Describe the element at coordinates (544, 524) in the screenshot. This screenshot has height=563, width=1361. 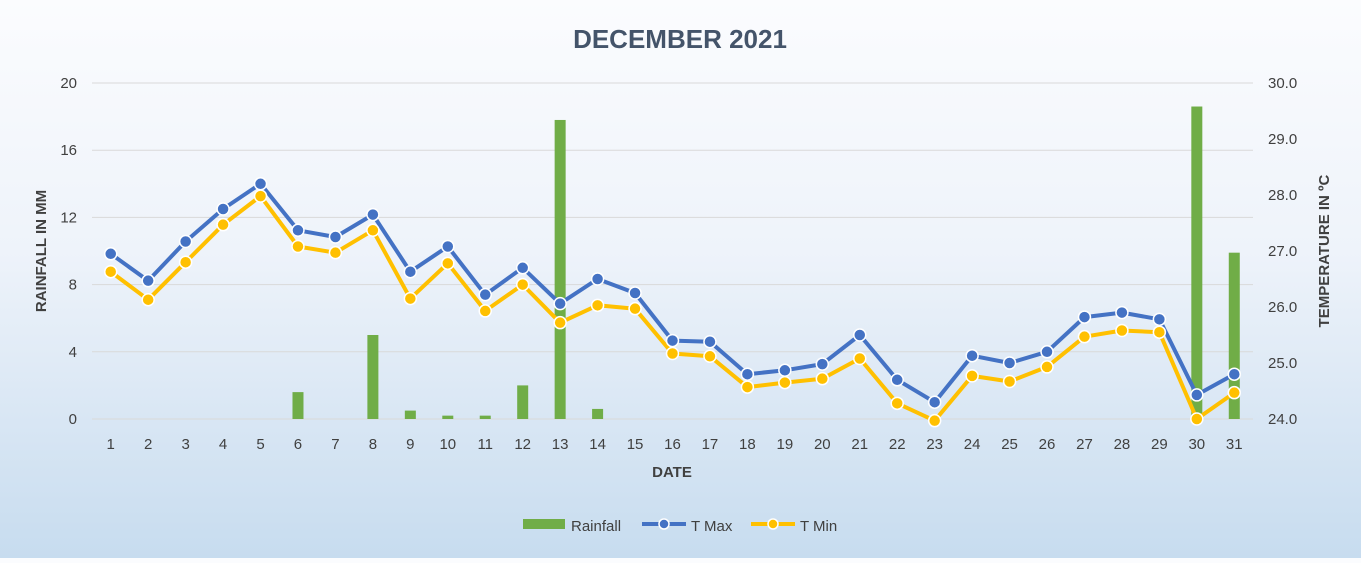
I see `legend-rainfall-swatch` at that location.